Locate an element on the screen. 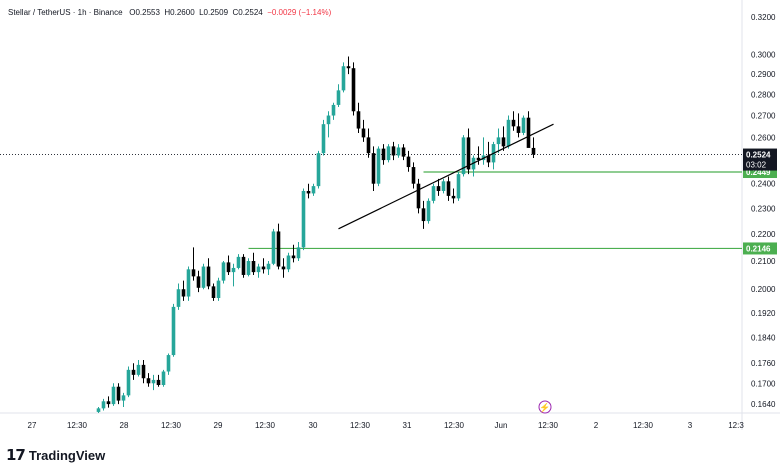  y-tick-label: 0.2200 is located at coordinates (763, 234).